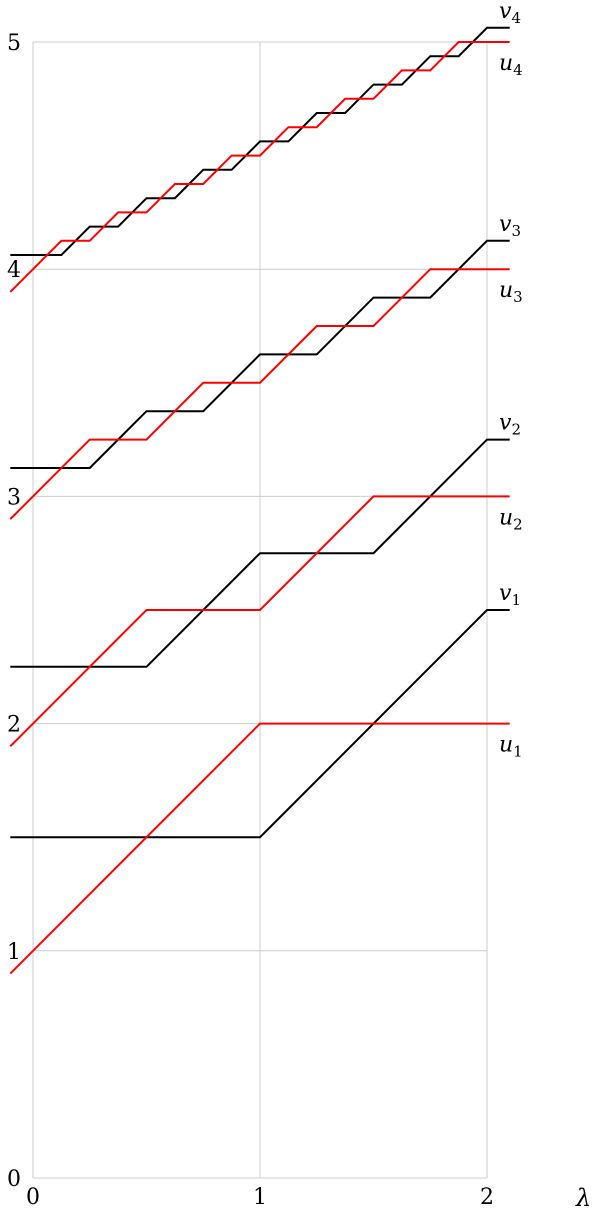 This screenshot has width=597, height=1213. Describe the element at coordinates (14, 270) in the screenshot. I see `y-tick-label: 4` at that location.